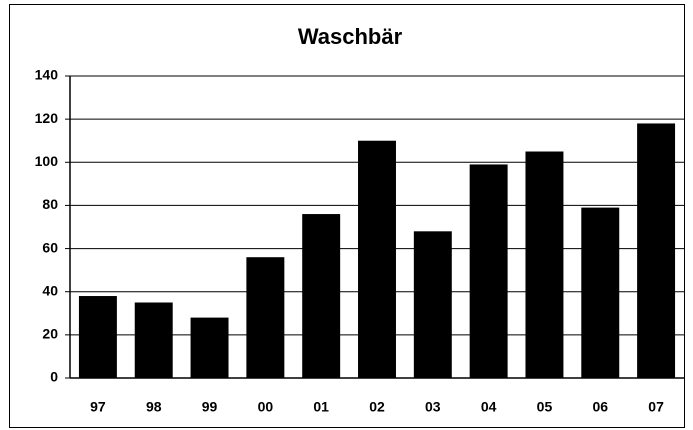  I want to click on x-tick-label: 02, so click(377, 407).